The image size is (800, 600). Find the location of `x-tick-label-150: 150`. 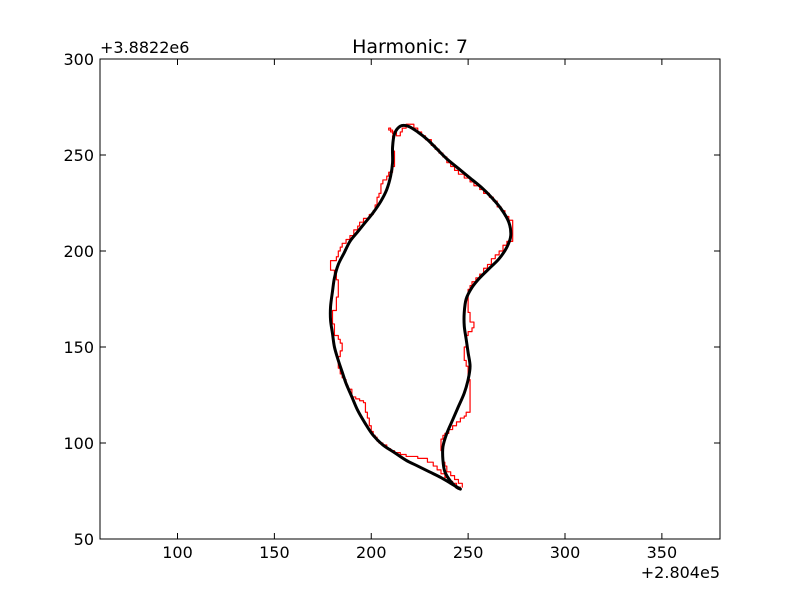

x-tick-label-150: 150 is located at coordinates (274, 552).